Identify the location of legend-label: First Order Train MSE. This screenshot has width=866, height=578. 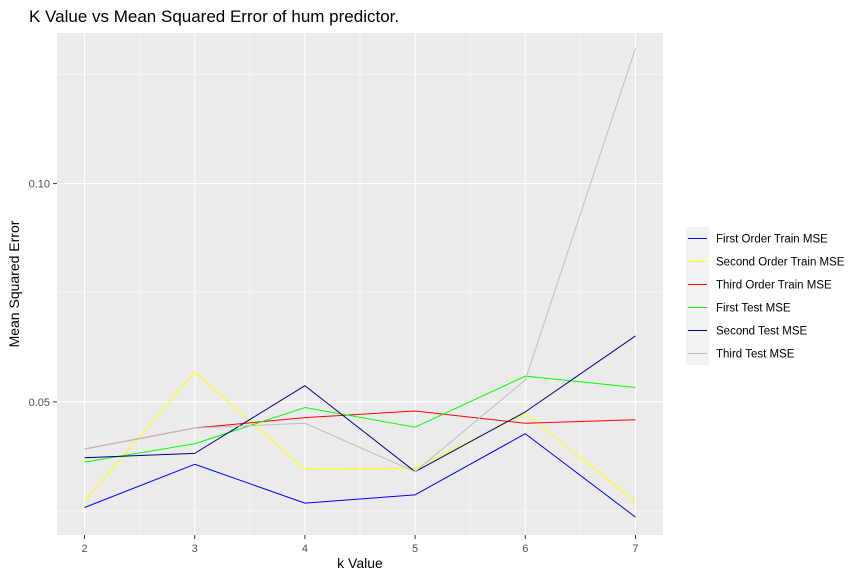
(772, 240).